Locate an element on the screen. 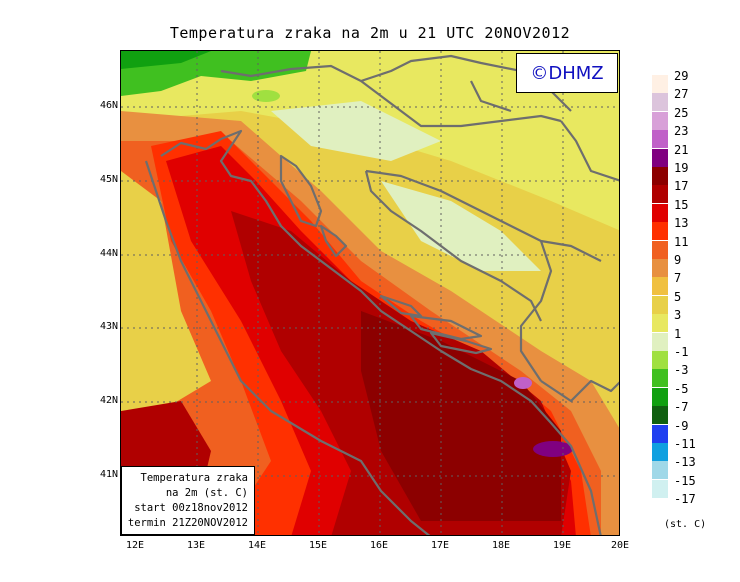 Image resolution: width=740 pixels, height=582 pixels. info-line-start: start 00z18nov2012 is located at coordinates (191, 508).